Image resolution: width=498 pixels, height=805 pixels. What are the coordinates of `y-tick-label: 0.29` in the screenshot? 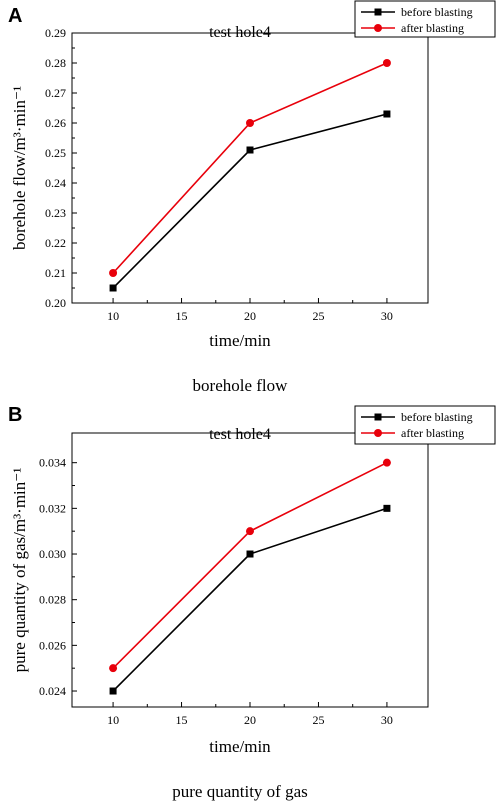 It's located at (55, 33).